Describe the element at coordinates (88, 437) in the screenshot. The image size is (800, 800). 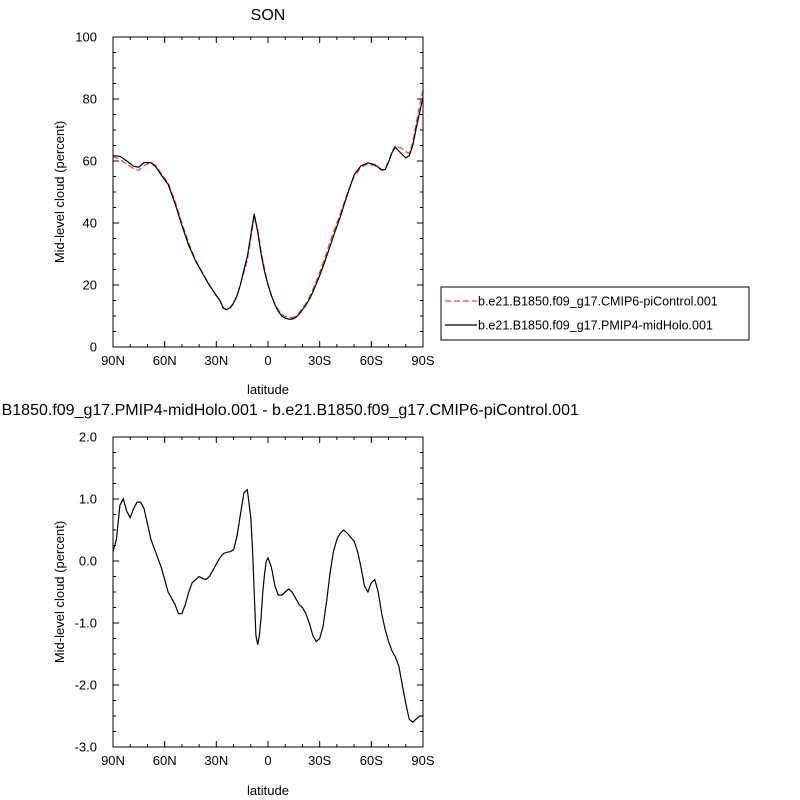
I see `y-tick-label: 2.0` at that location.